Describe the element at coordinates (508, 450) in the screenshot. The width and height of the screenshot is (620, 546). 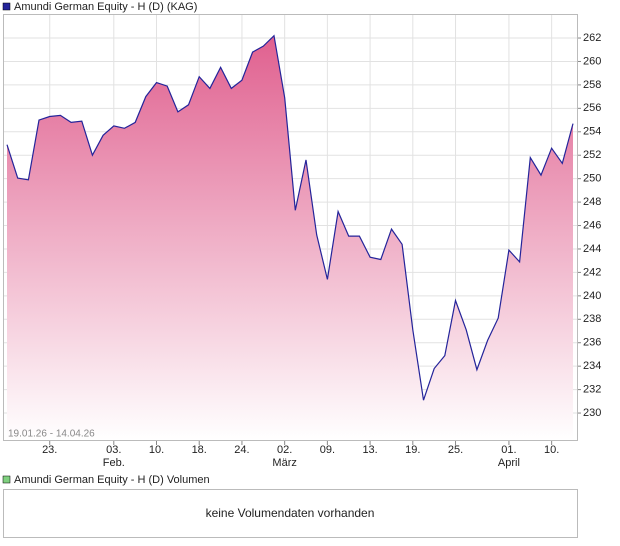
I see `x-tick-label: 01.` at that location.